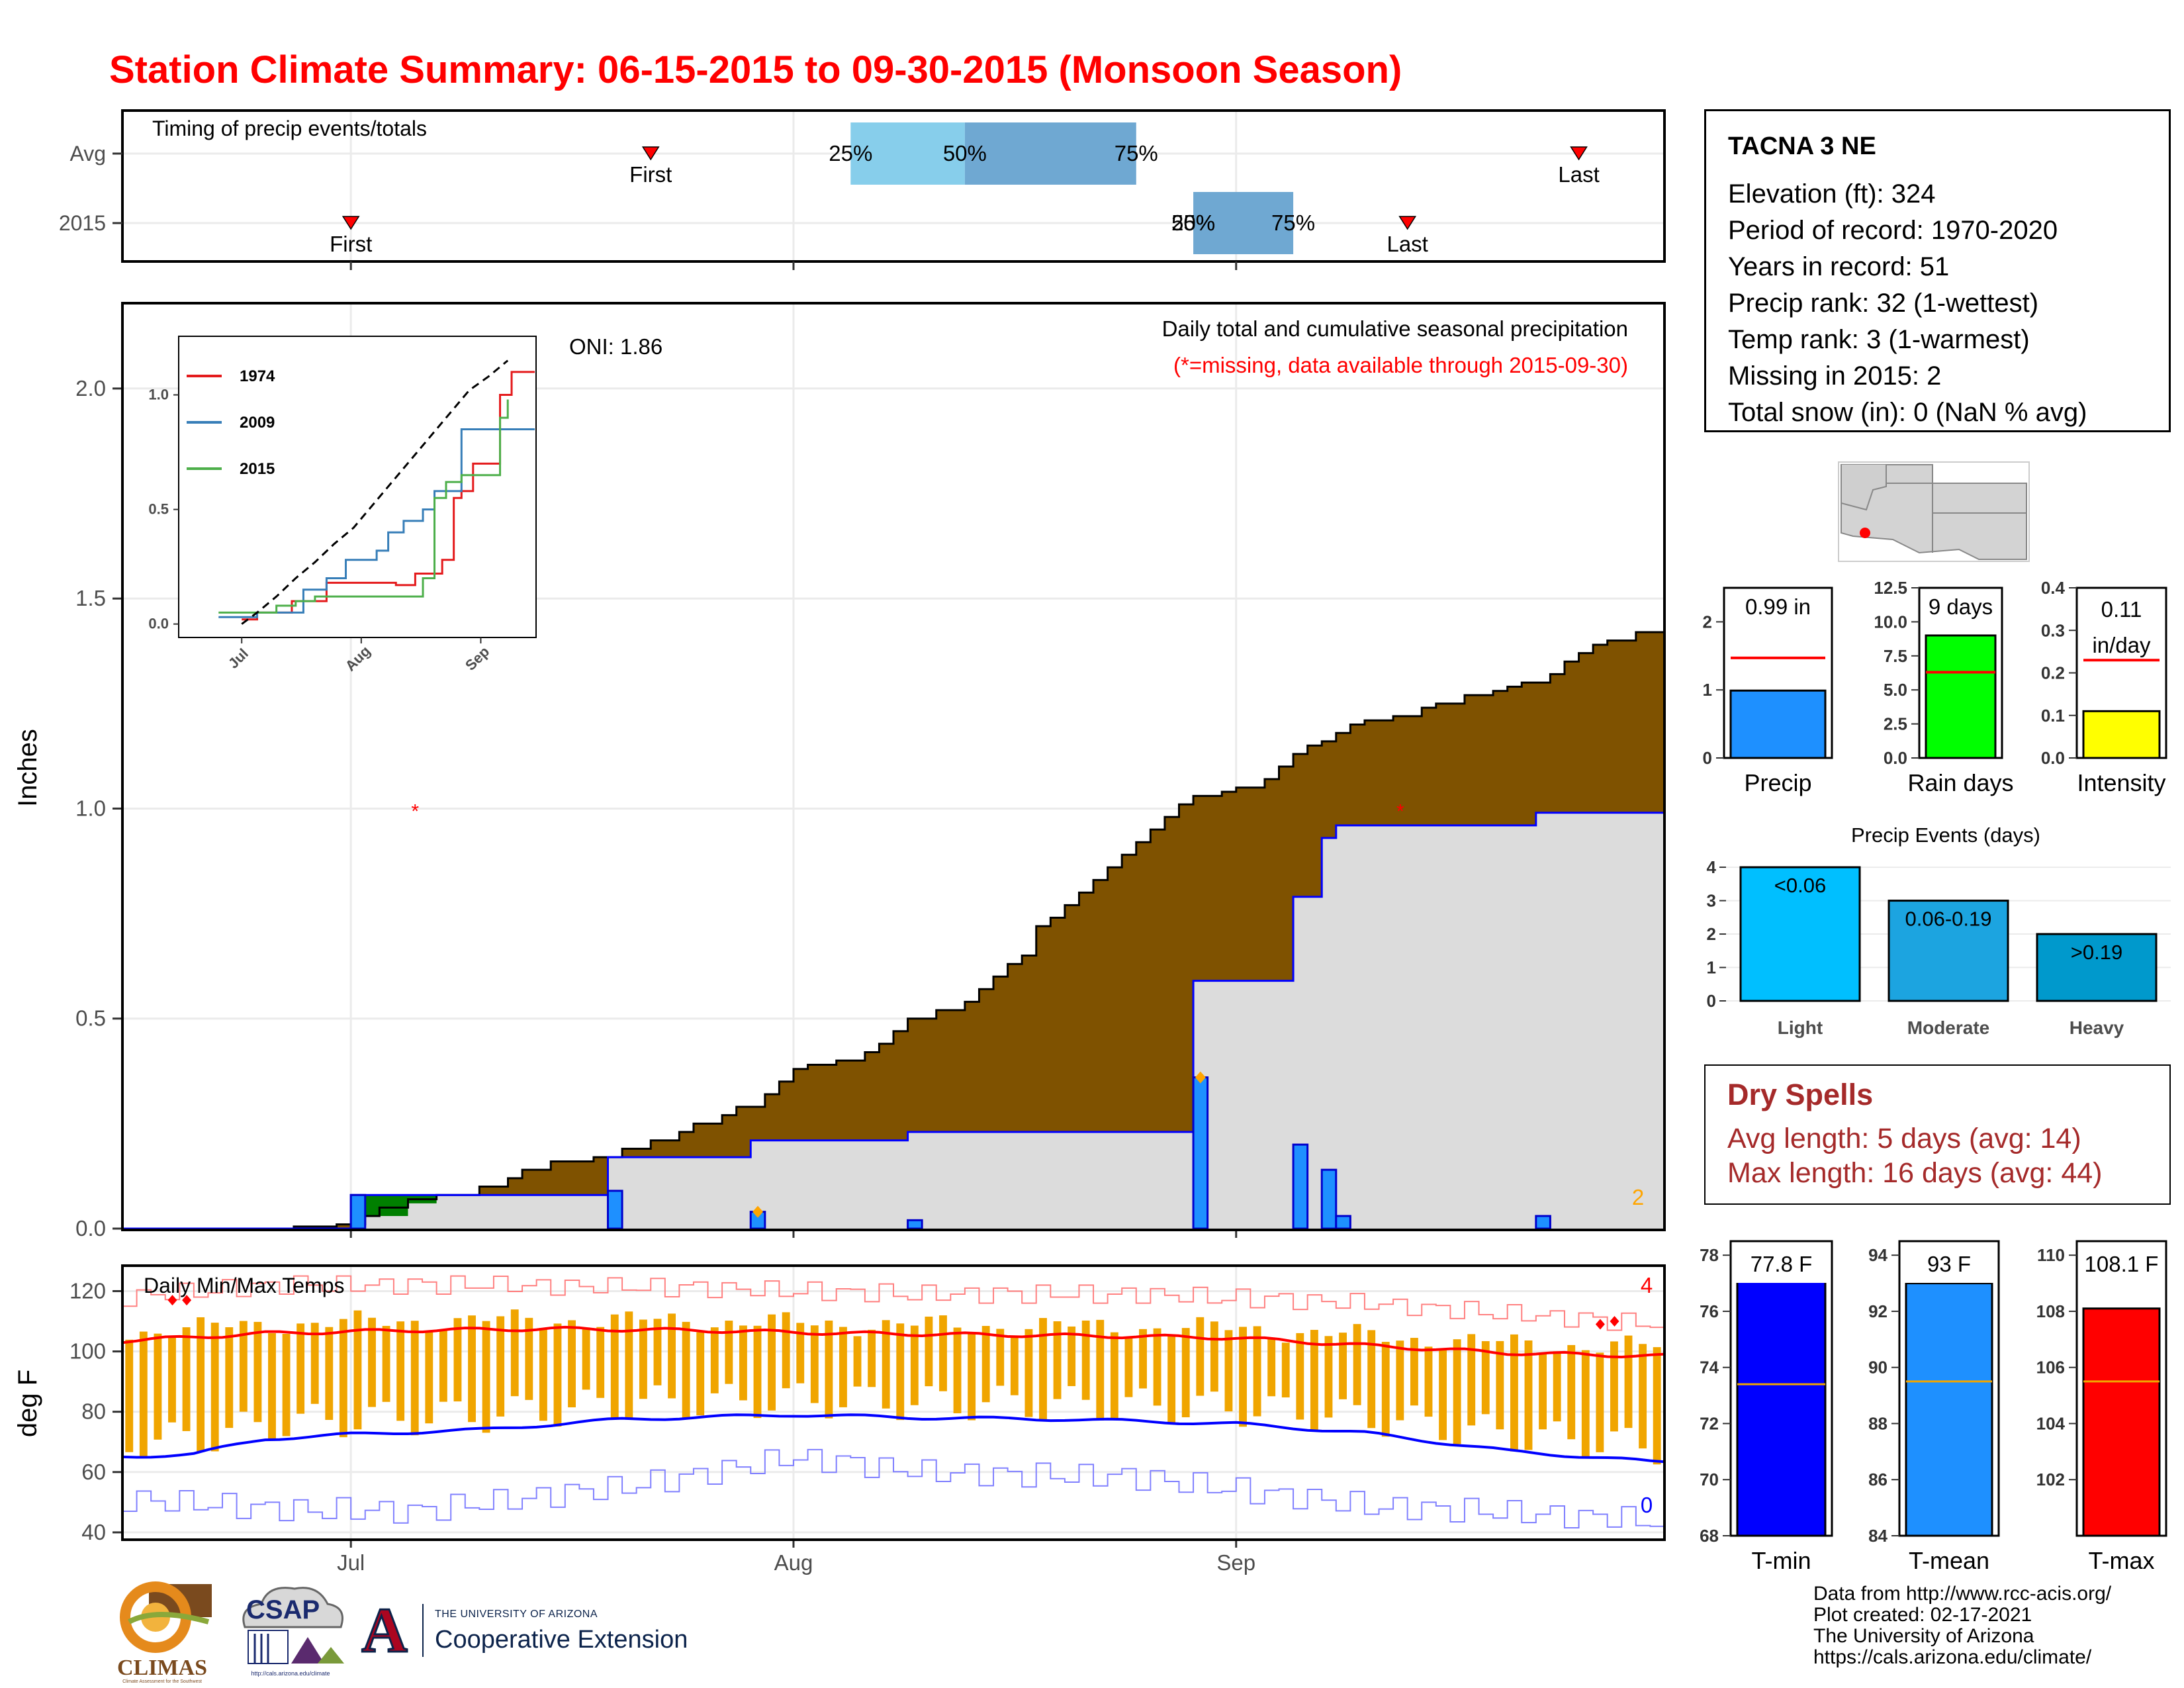  What do you see at coordinates (257, 376) in the screenshot?
I see `inset-legend-label: 1974` at bounding box center [257, 376].